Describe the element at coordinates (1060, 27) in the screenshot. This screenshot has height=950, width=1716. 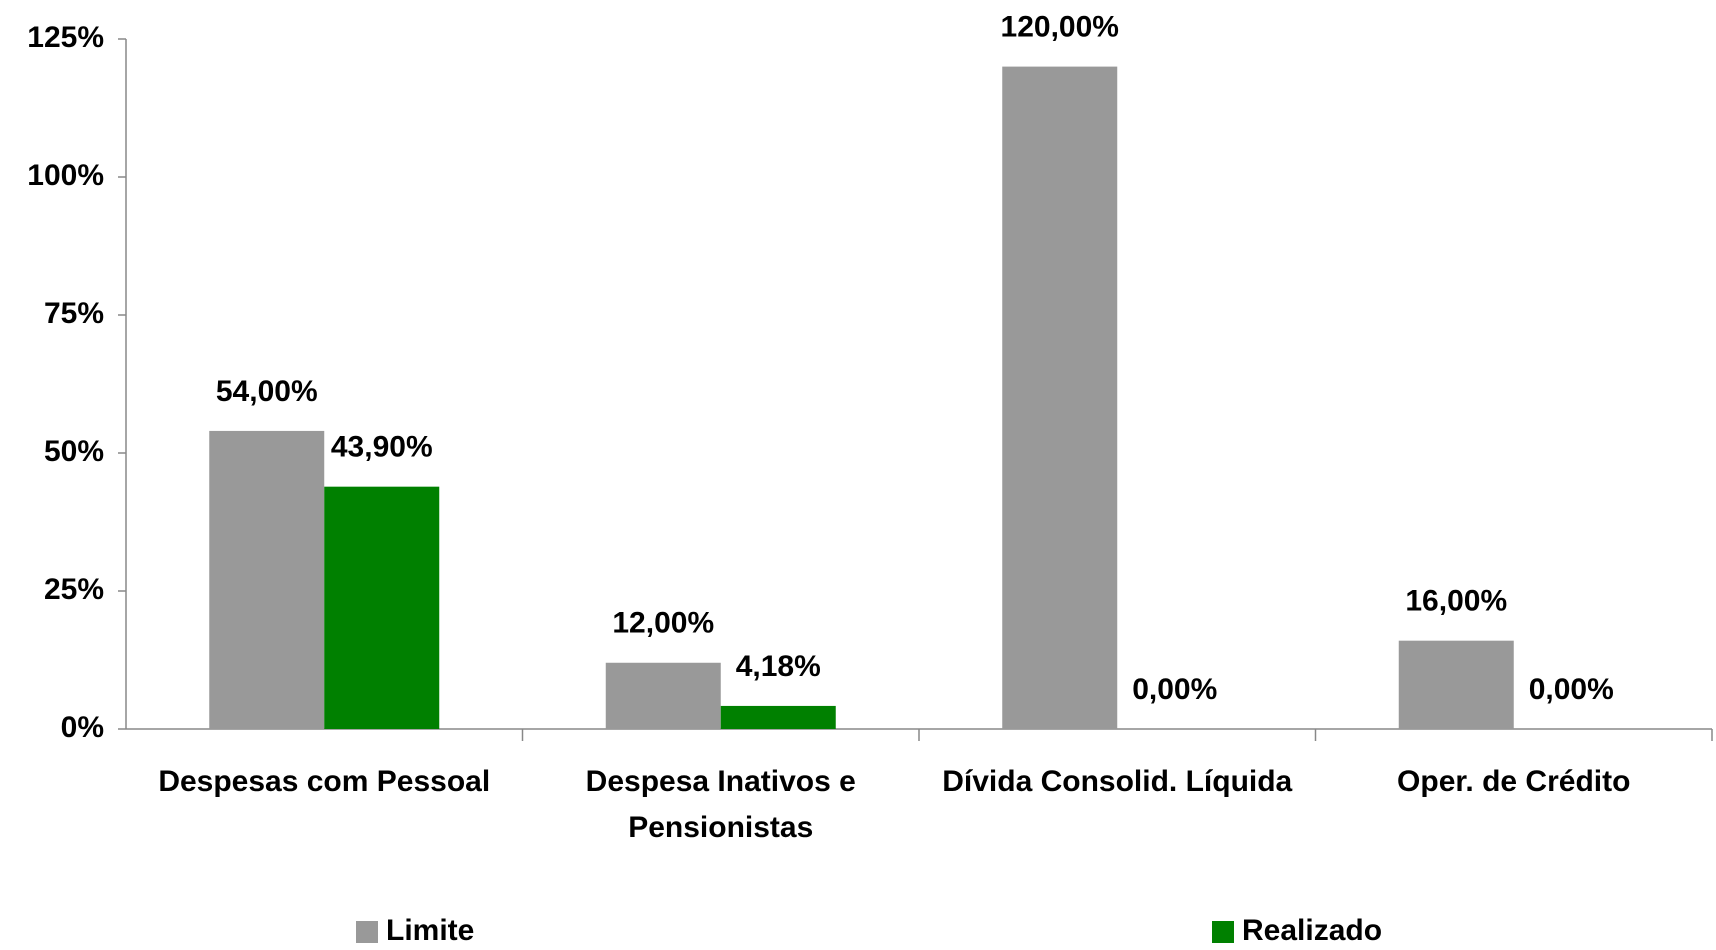
I see `data-label: 120,00%` at that location.